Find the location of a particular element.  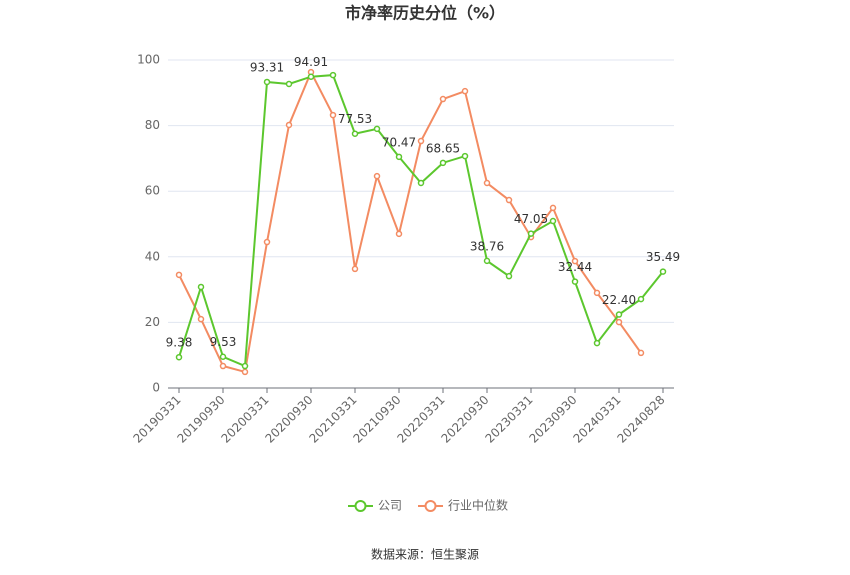

data-label: 93.31 is located at coordinates (267, 67).